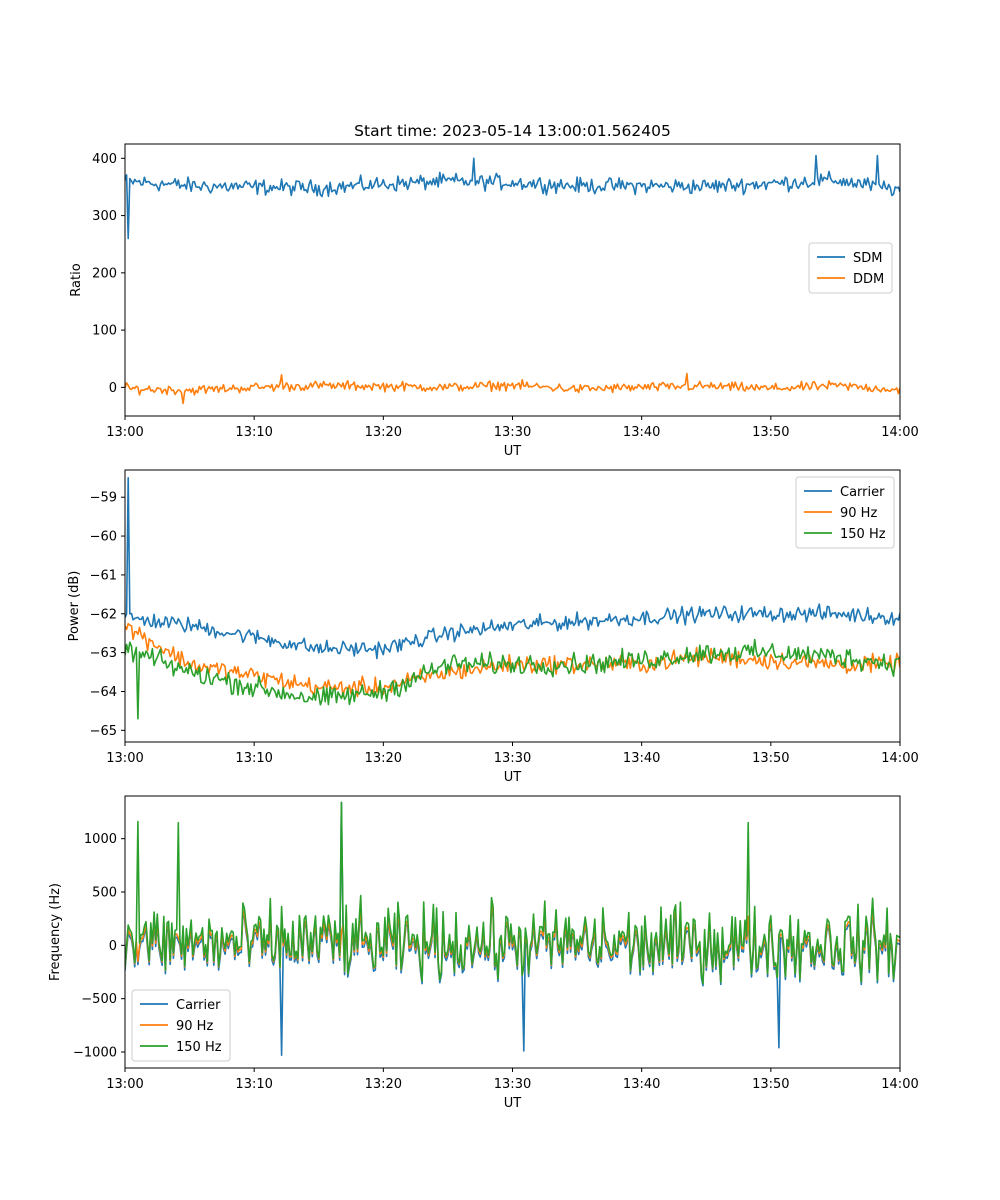 This screenshot has height=1200, width=1000. I want to click on legend-label: SDM, so click(867, 258).